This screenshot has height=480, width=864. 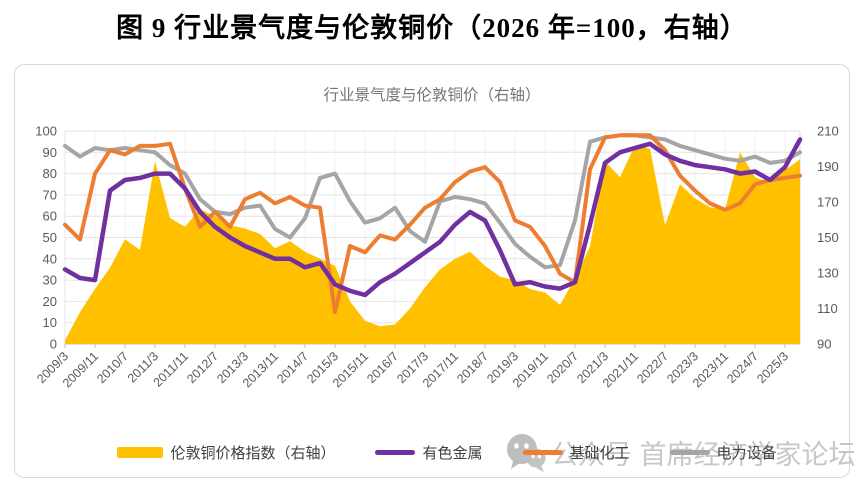 I want to click on legend-item-chemicals: 基础化工, so click(x=576, y=452).